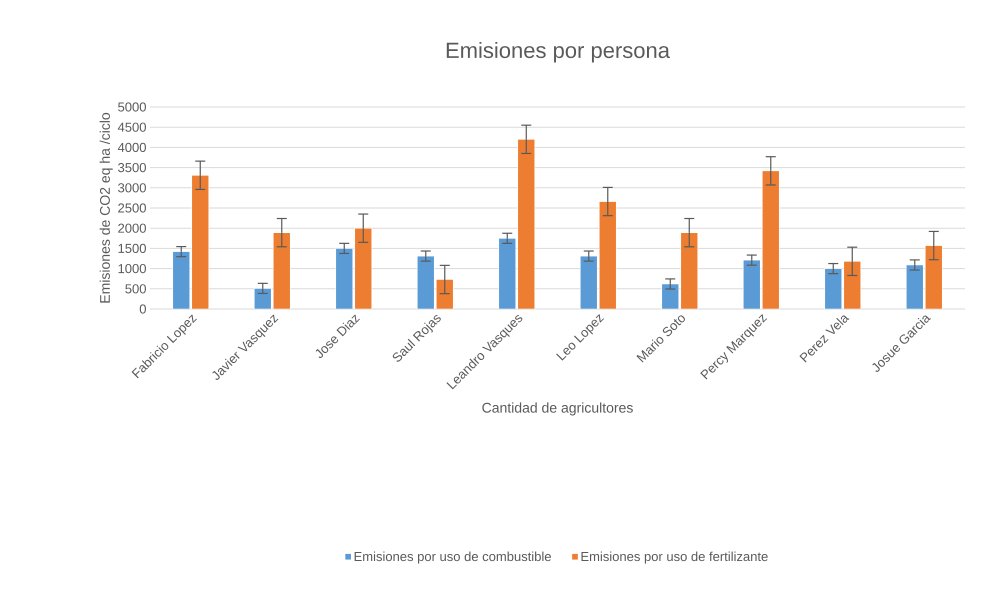 Image resolution: width=984 pixels, height=592 pixels. What do you see at coordinates (106, 207) in the screenshot?
I see `y-axis-title: Emisiones de CO2 eq ha /ciclo` at bounding box center [106, 207].